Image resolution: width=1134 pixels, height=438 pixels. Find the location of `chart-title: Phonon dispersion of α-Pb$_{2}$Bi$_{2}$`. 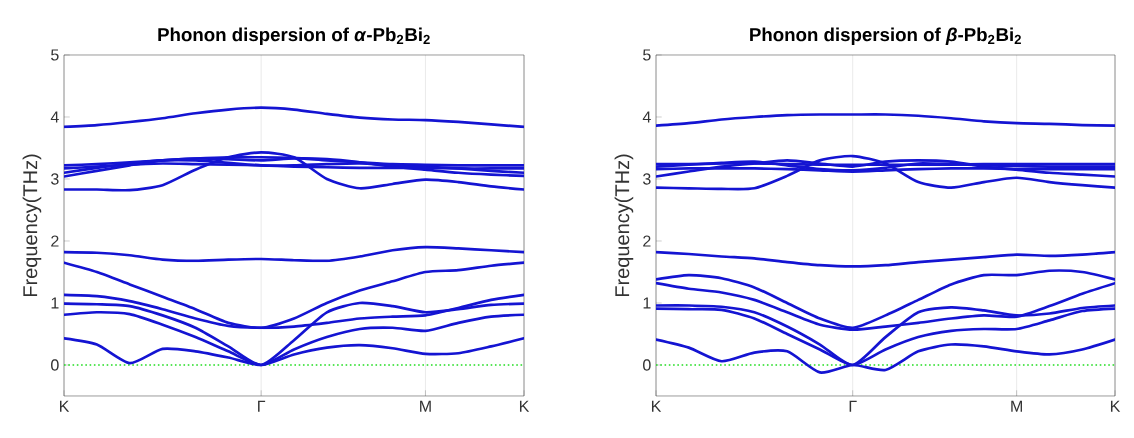

chart-title: Phonon dispersion of α-Pb$_{2}$Bi$_{2}$ is located at coordinates (294, 36).